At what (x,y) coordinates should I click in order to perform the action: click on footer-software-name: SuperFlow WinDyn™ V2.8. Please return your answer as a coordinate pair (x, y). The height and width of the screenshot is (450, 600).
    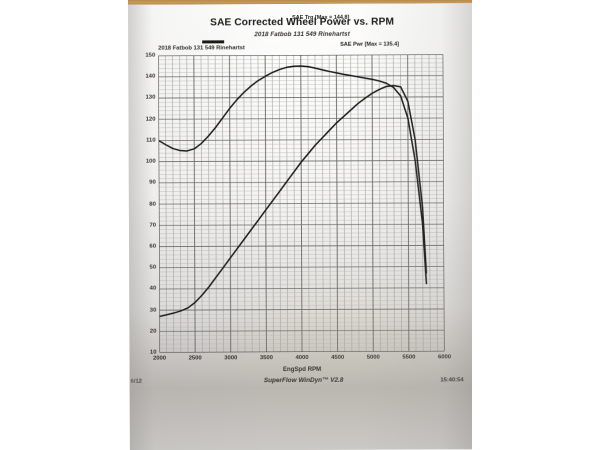
    Looking at the image, I should click on (303, 380).